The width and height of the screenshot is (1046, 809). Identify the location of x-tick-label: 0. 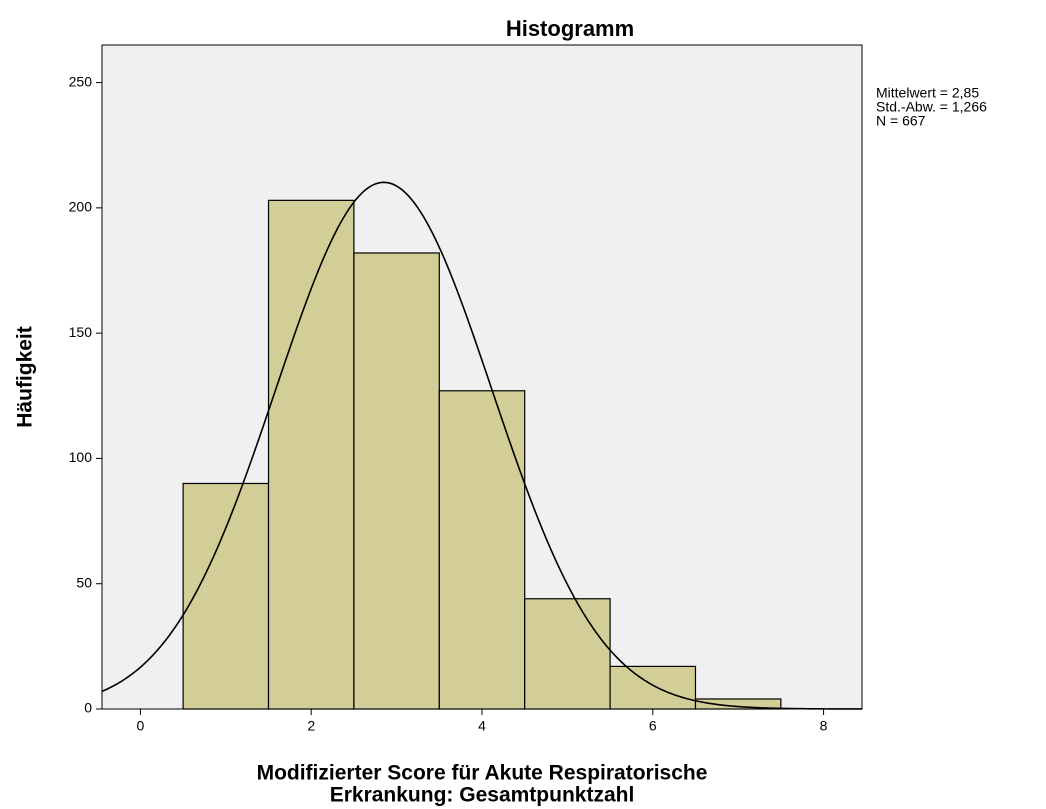
(141, 726).